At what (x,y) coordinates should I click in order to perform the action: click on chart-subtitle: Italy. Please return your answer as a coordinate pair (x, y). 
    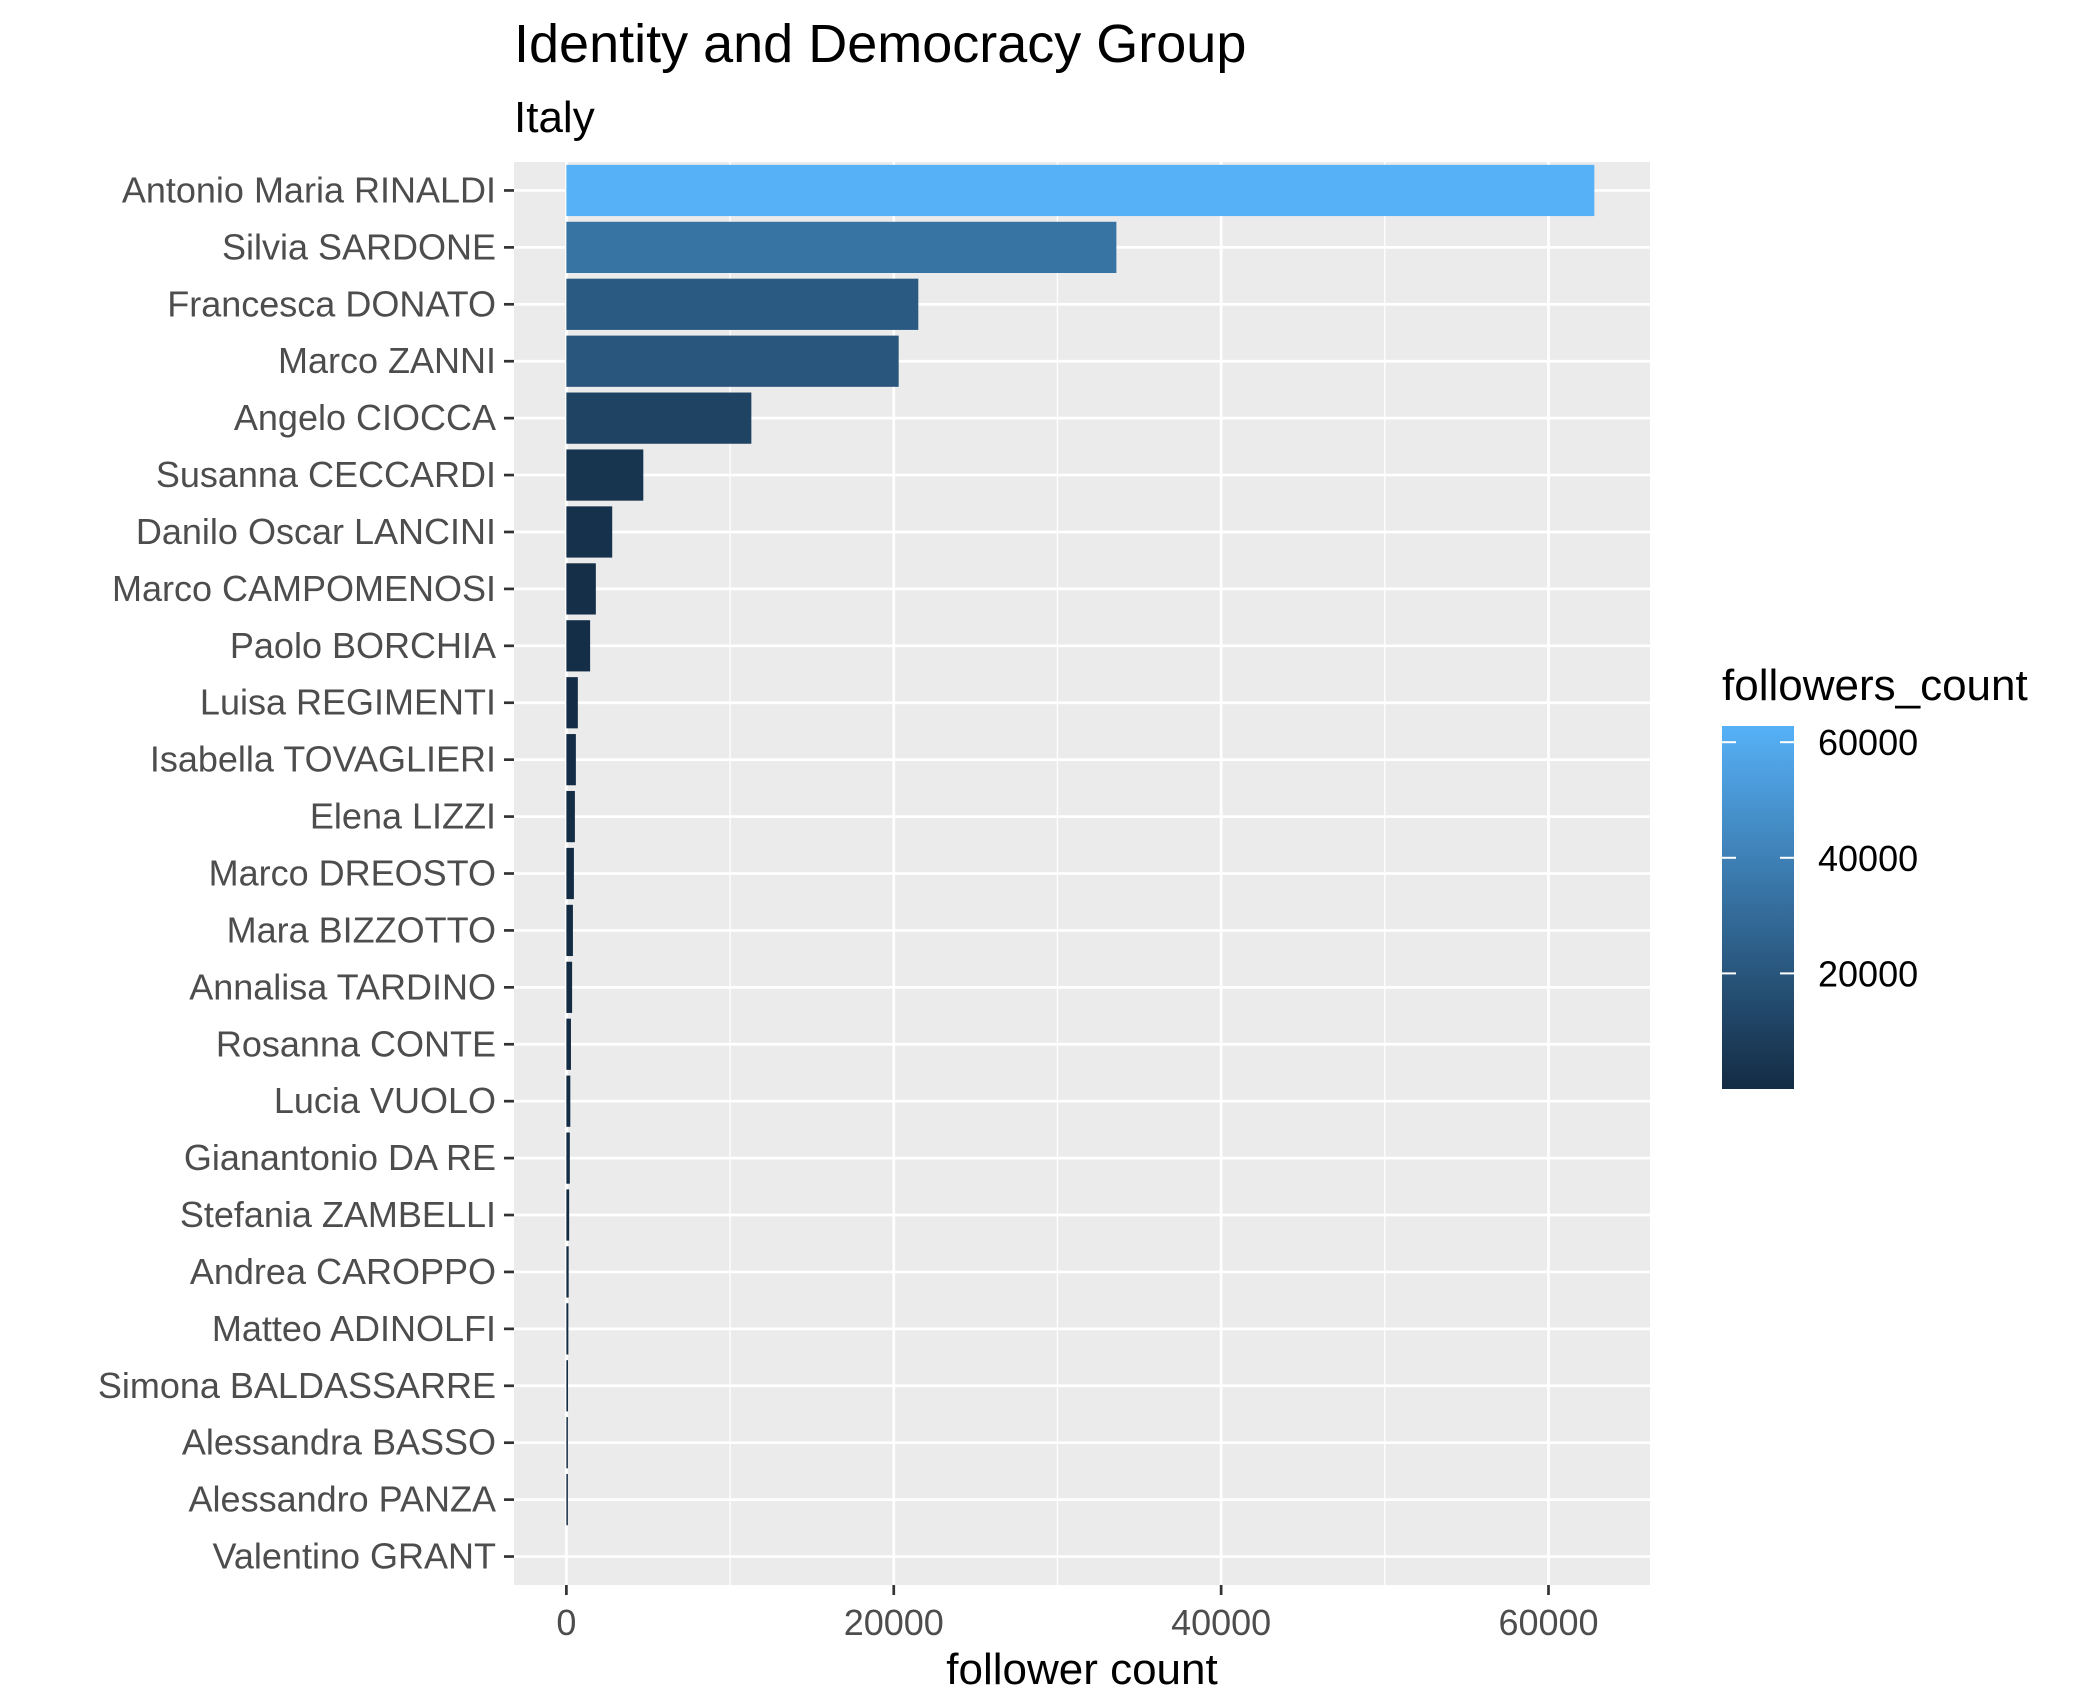
    Looking at the image, I should click on (554, 117).